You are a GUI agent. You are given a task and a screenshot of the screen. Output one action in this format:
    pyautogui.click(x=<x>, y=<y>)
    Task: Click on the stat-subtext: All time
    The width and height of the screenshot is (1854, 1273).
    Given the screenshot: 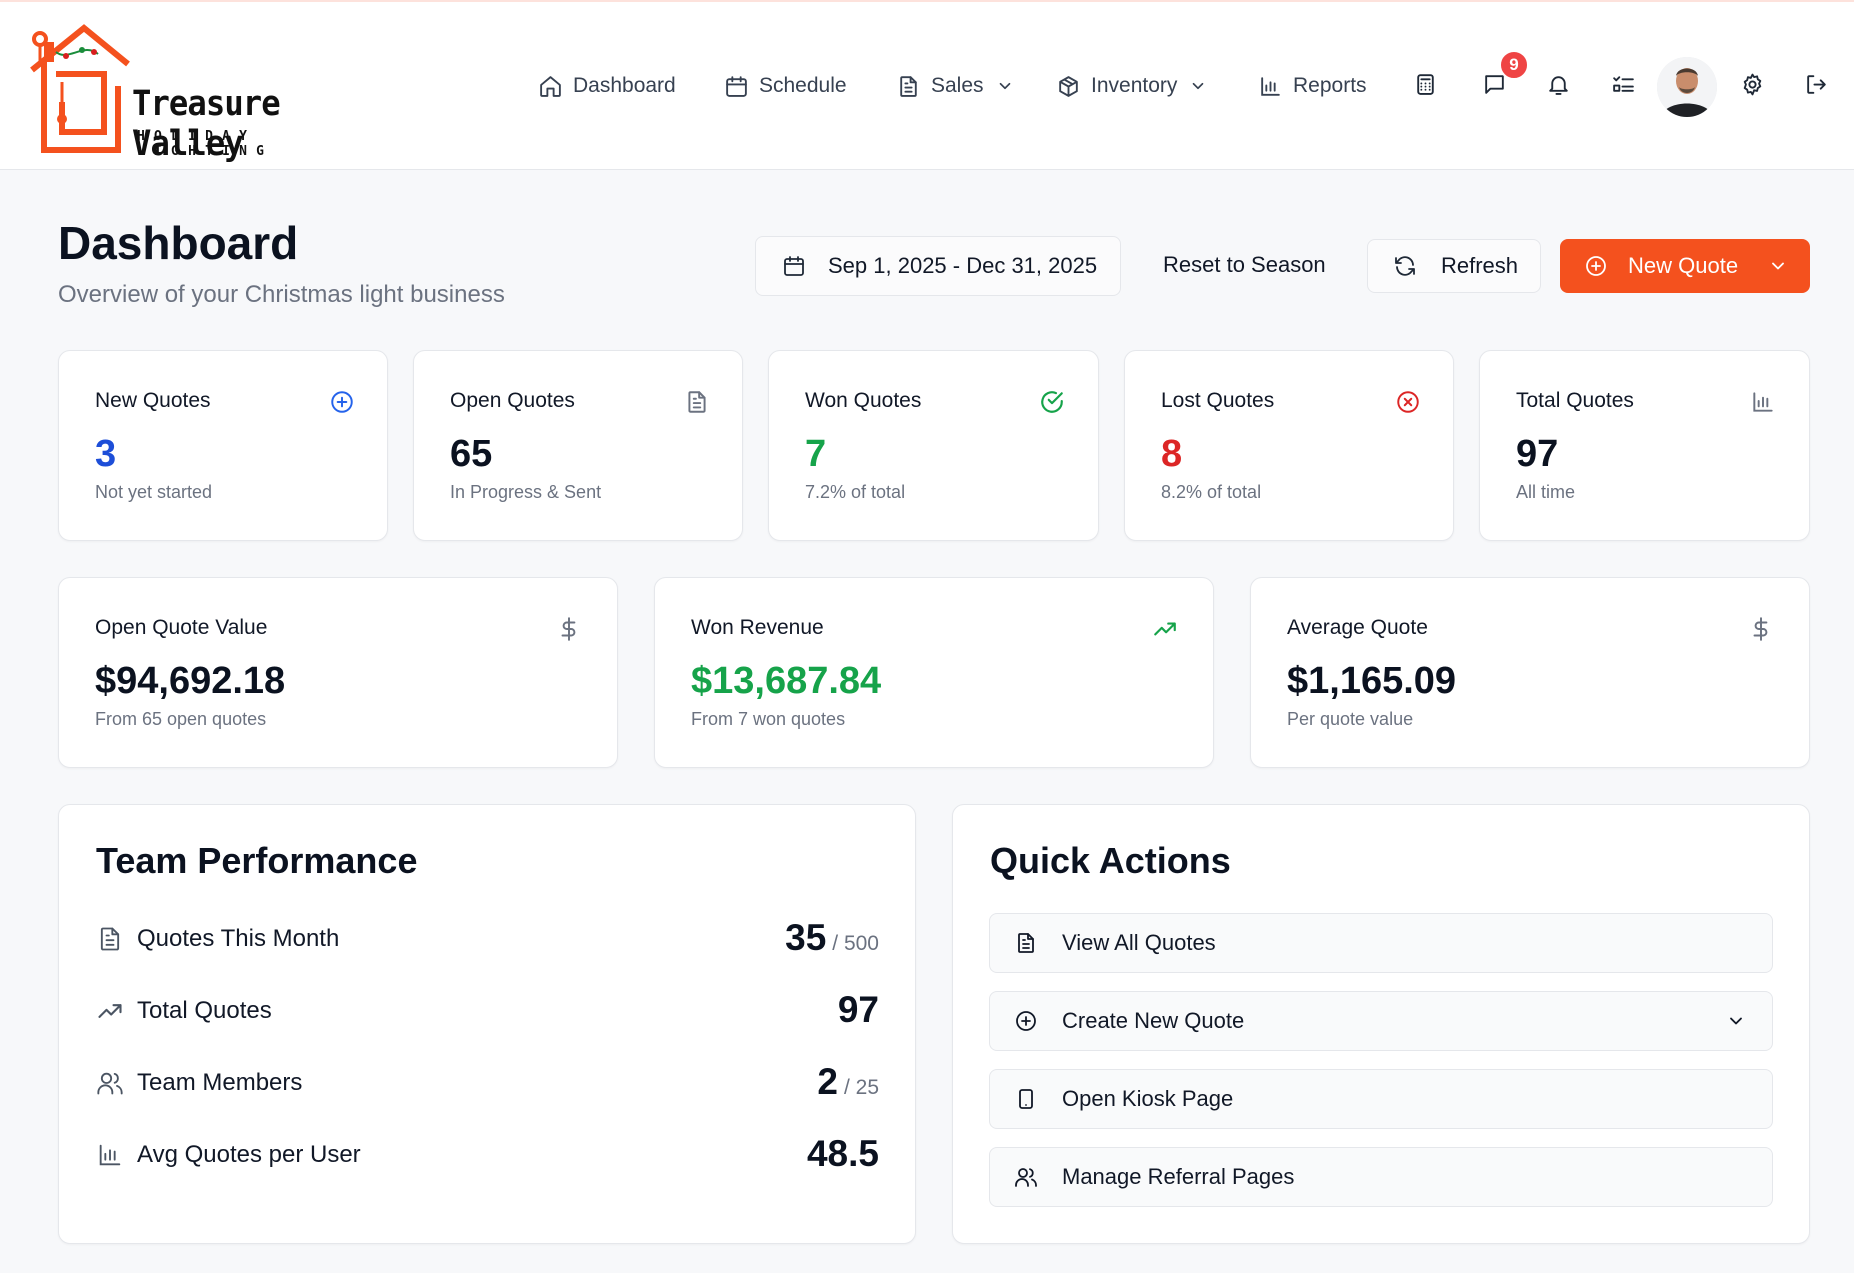 What is the action you would take?
    pyautogui.click(x=1546, y=492)
    